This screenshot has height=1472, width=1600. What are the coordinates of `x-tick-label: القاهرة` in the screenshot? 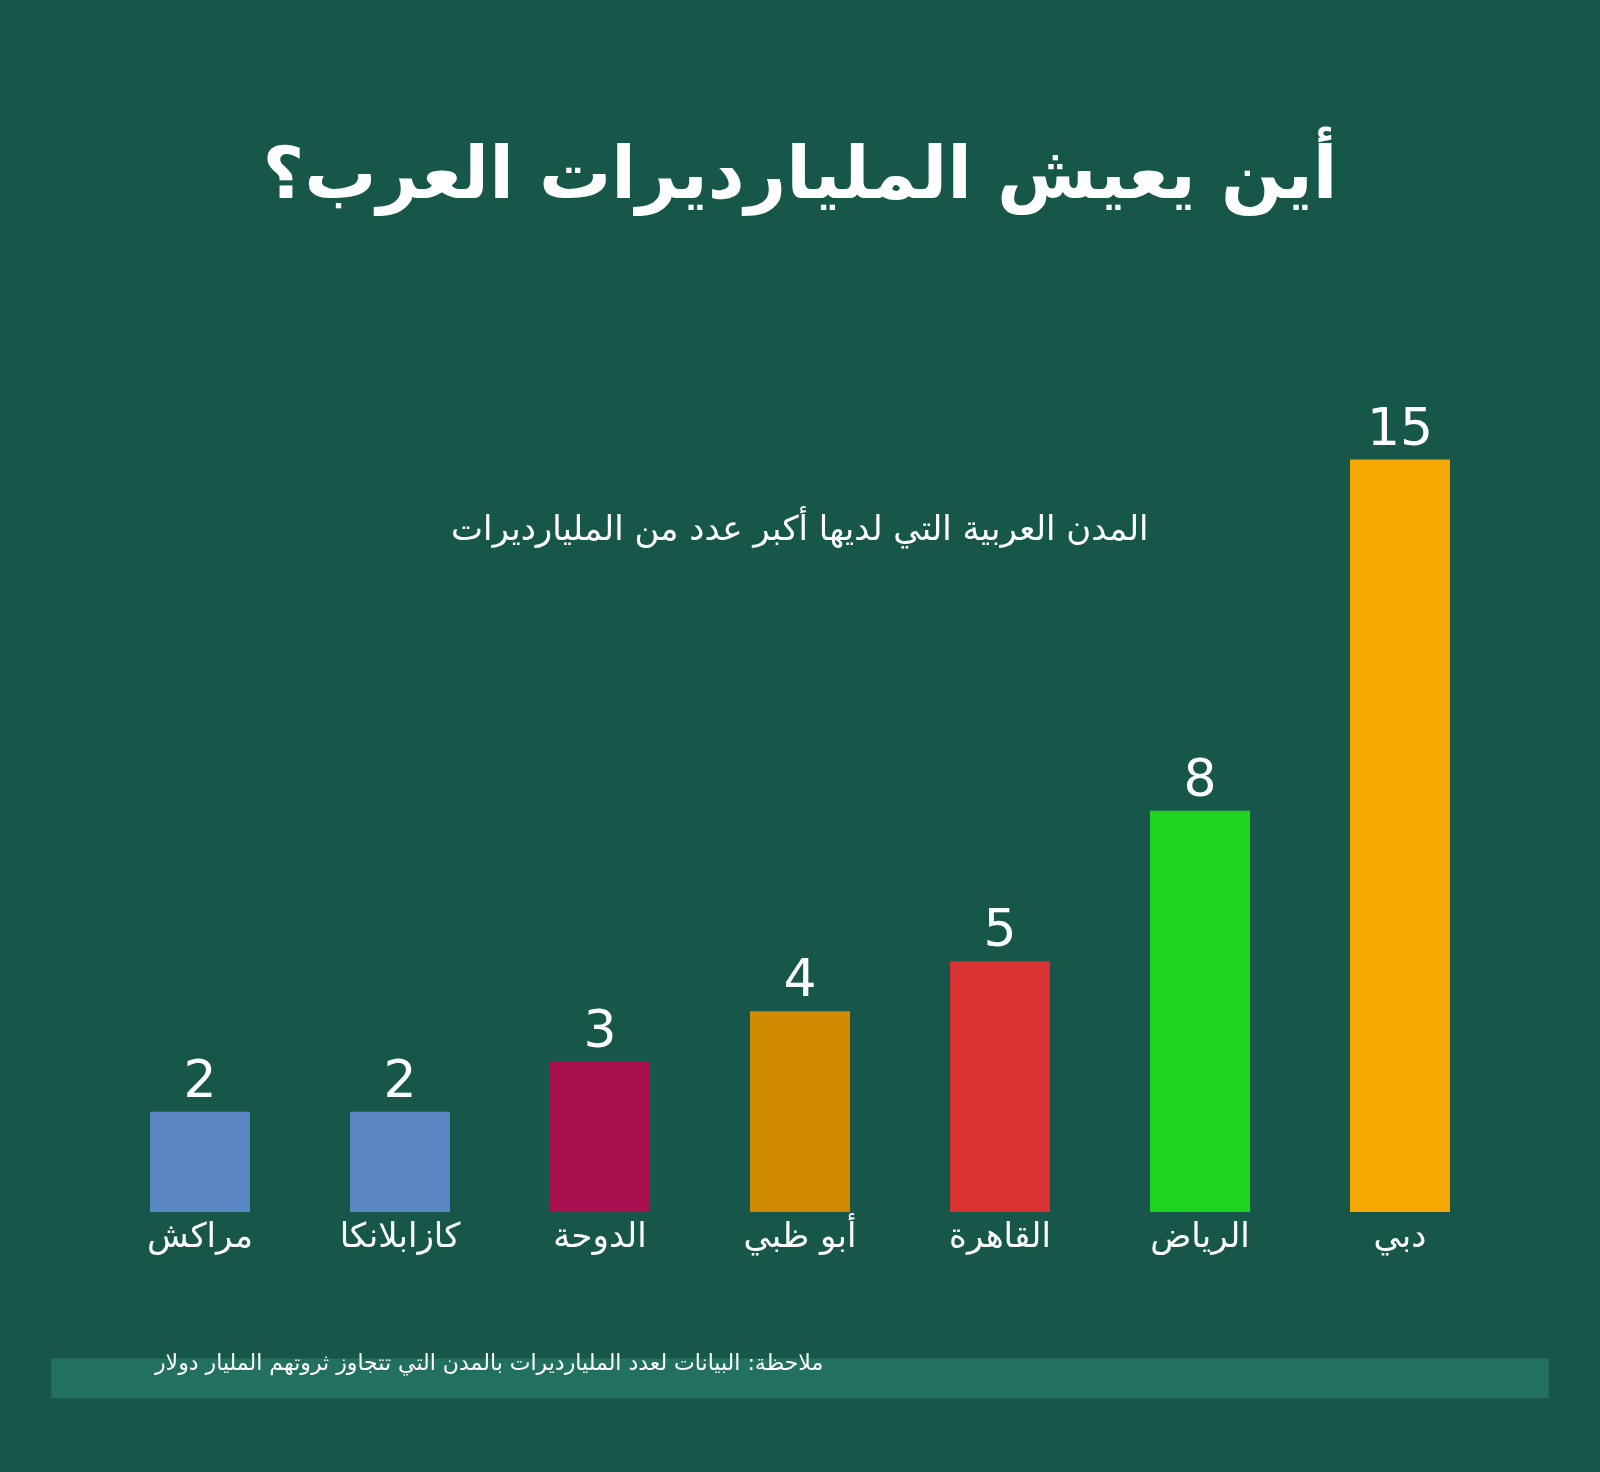 It's located at (1000, 1235).